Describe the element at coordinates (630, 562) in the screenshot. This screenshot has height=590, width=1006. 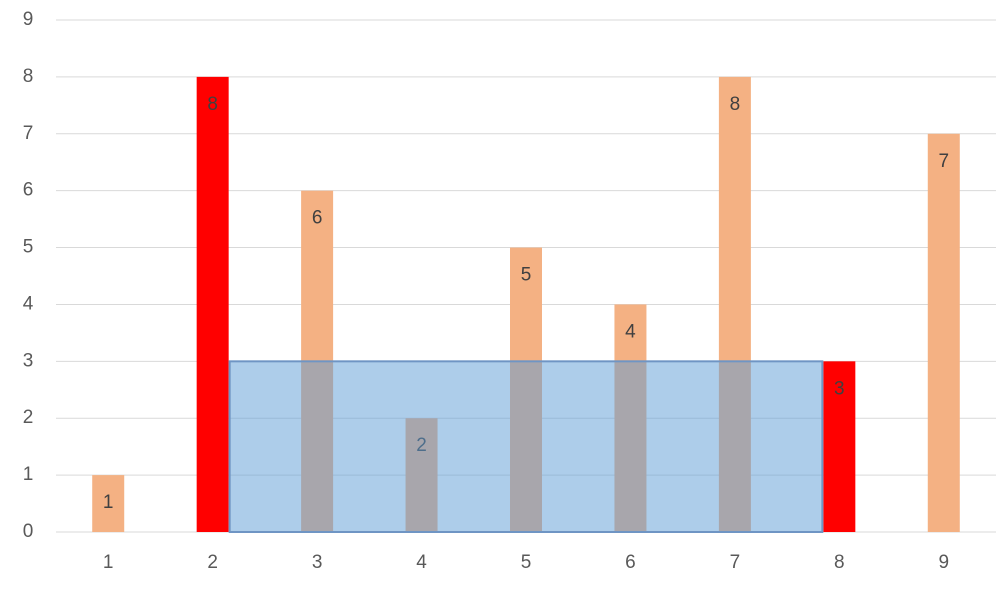
I see `x-tick-label: 6` at that location.